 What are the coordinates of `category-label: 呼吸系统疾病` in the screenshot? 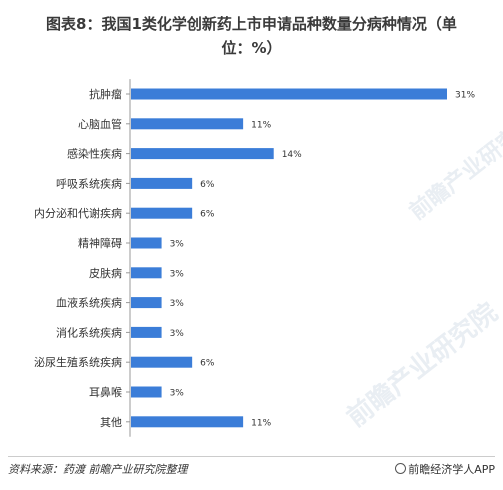 It's located at (89, 183).